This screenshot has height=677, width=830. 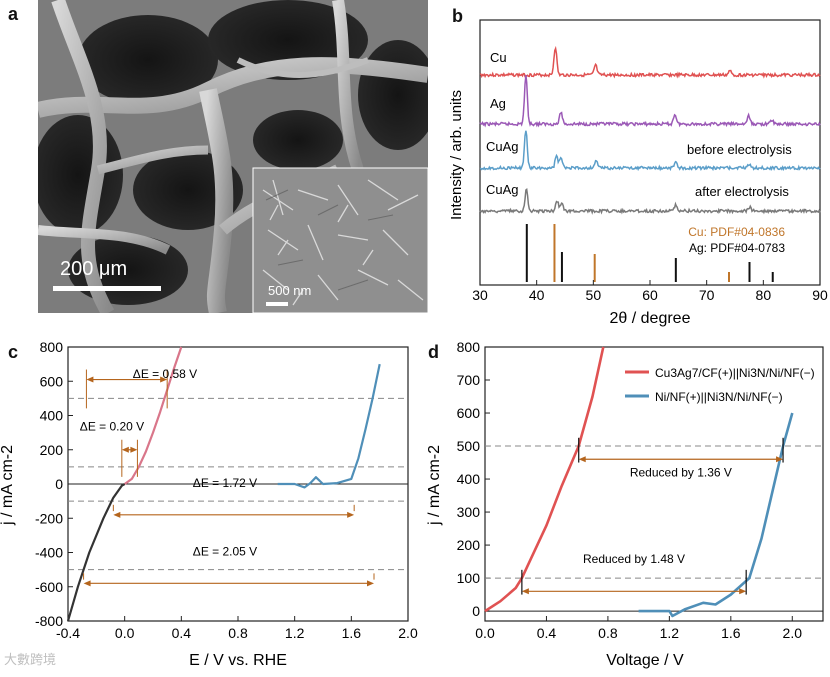 I want to click on d-ytick-label: 200, so click(x=469, y=545).